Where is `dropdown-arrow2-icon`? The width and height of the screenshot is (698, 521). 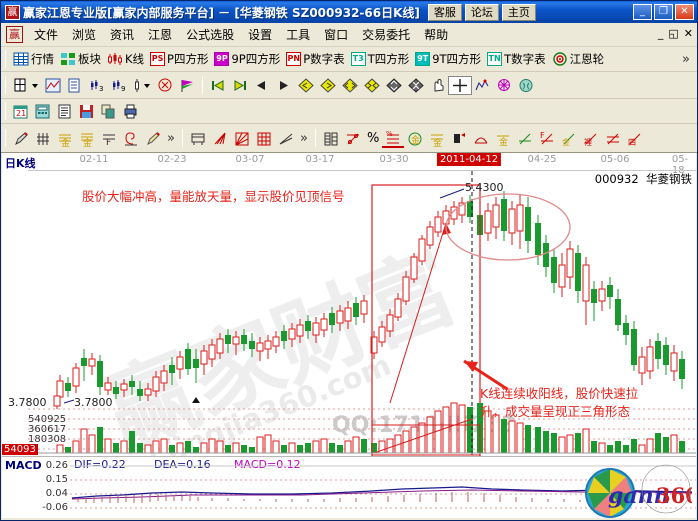 dropdown-arrow2-icon is located at coordinates (147, 85).